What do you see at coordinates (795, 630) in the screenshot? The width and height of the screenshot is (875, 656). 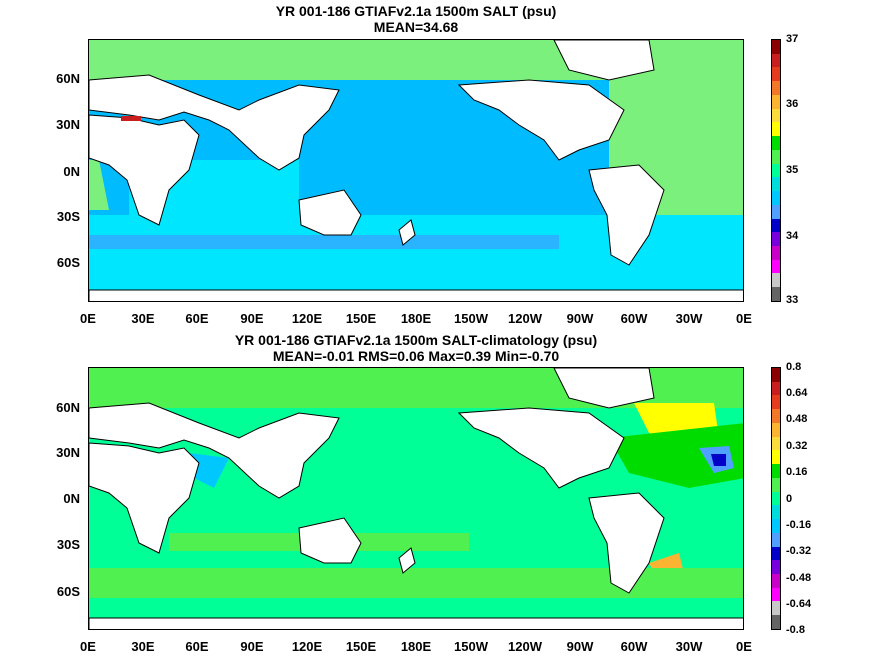 I see `colorbar-label: -0.8` at bounding box center [795, 630].